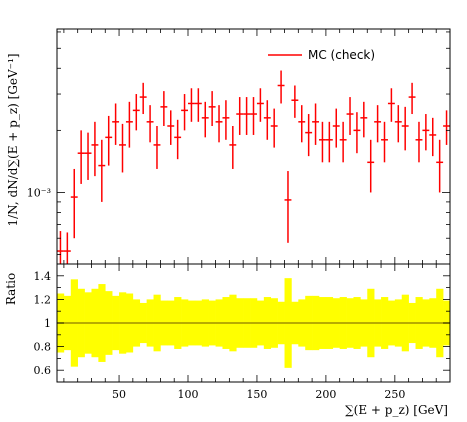 Image resolution: width=467 pixels, height=422 pixels. Describe the element at coordinates (43, 276) in the screenshot. I see `ratio-y-tick-label: 1.4` at that location.